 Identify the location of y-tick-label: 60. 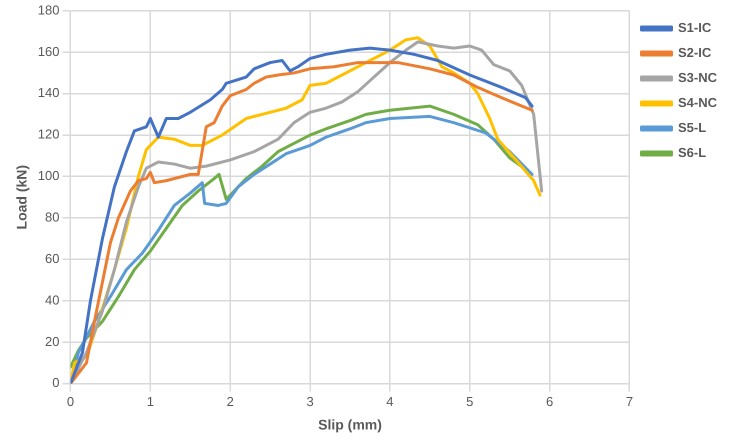
(52, 258).